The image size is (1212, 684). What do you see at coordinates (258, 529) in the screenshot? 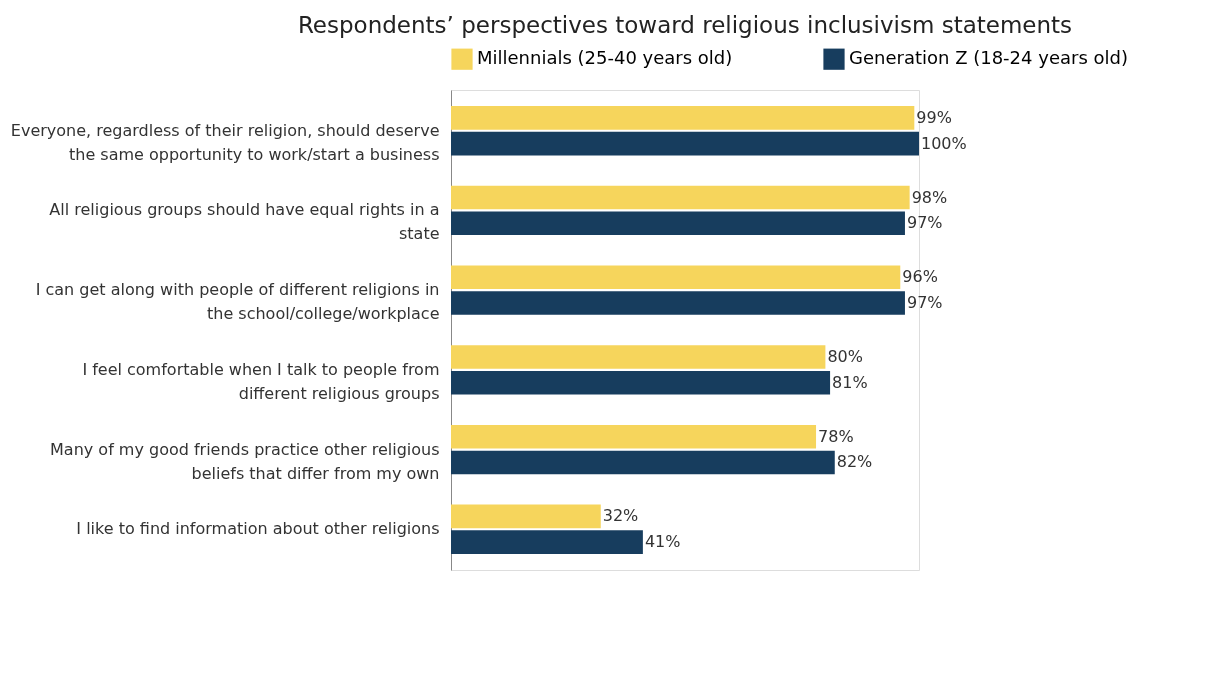
I see `y-tick-label: I like to find information about other religions` at bounding box center [258, 529].